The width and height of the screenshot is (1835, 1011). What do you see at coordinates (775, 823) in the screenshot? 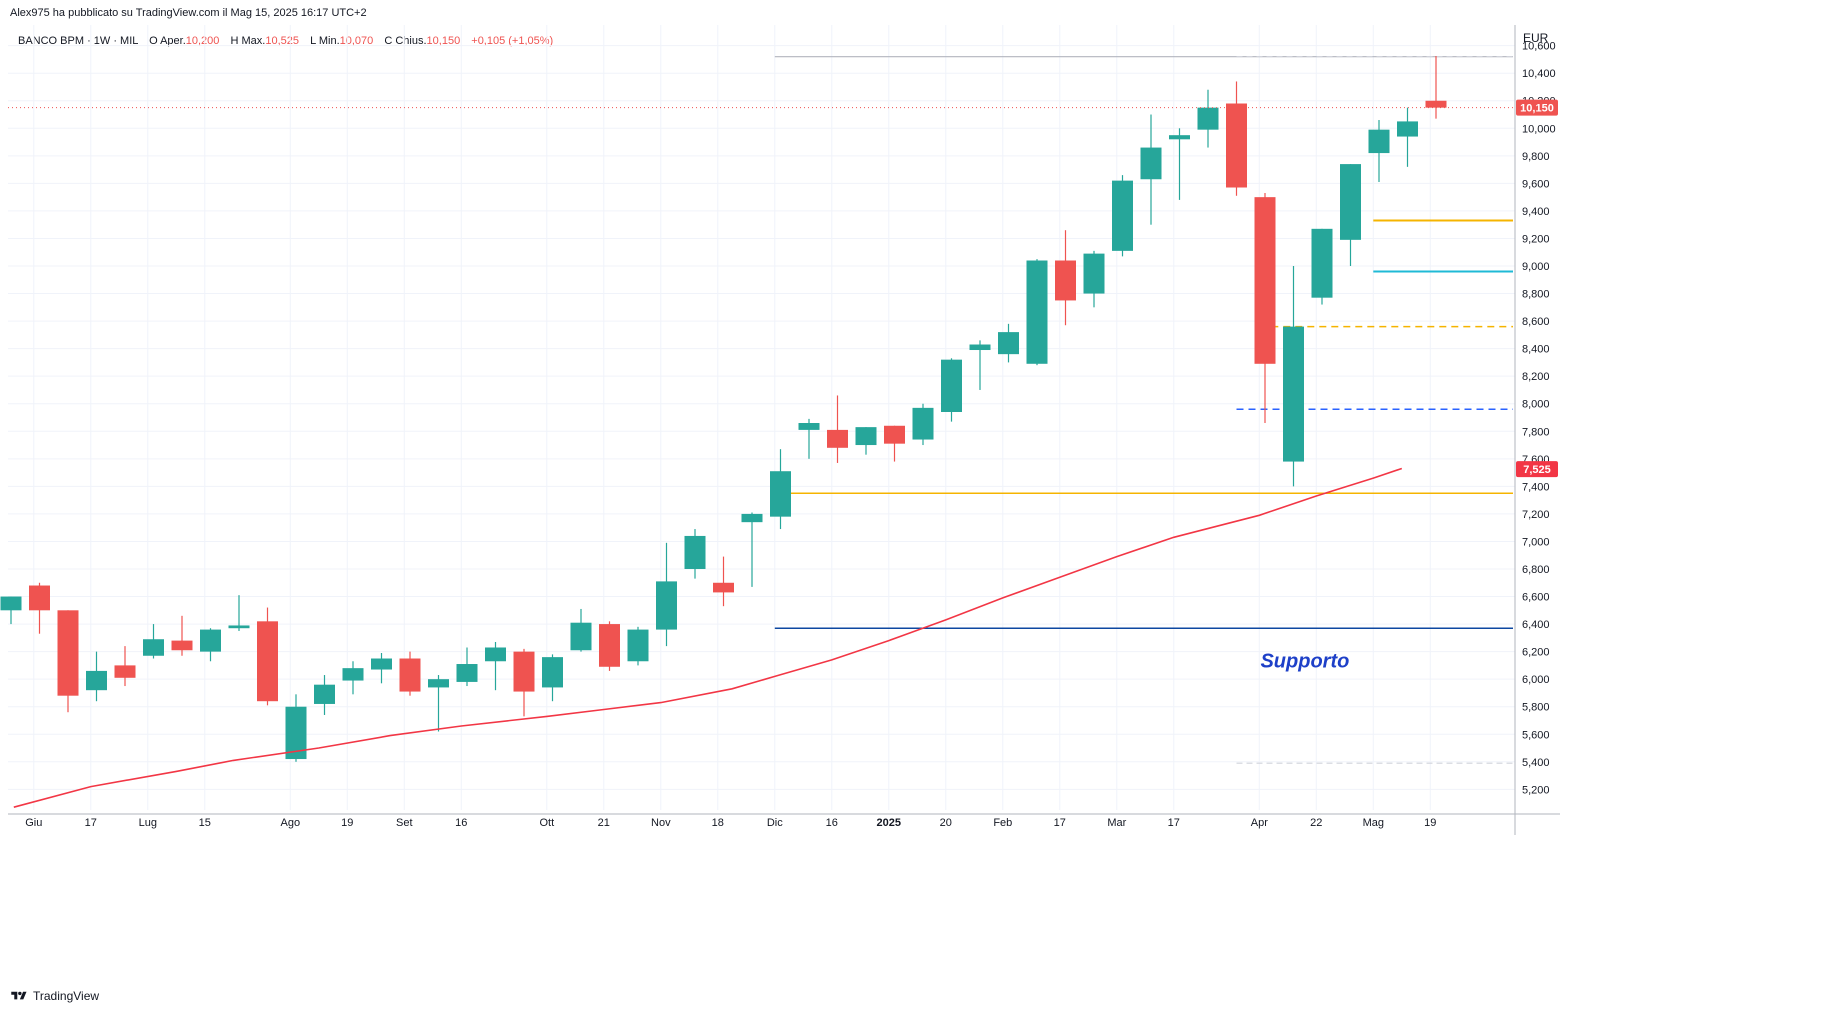
I see `time-tick-label: Dic` at bounding box center [775, 823].